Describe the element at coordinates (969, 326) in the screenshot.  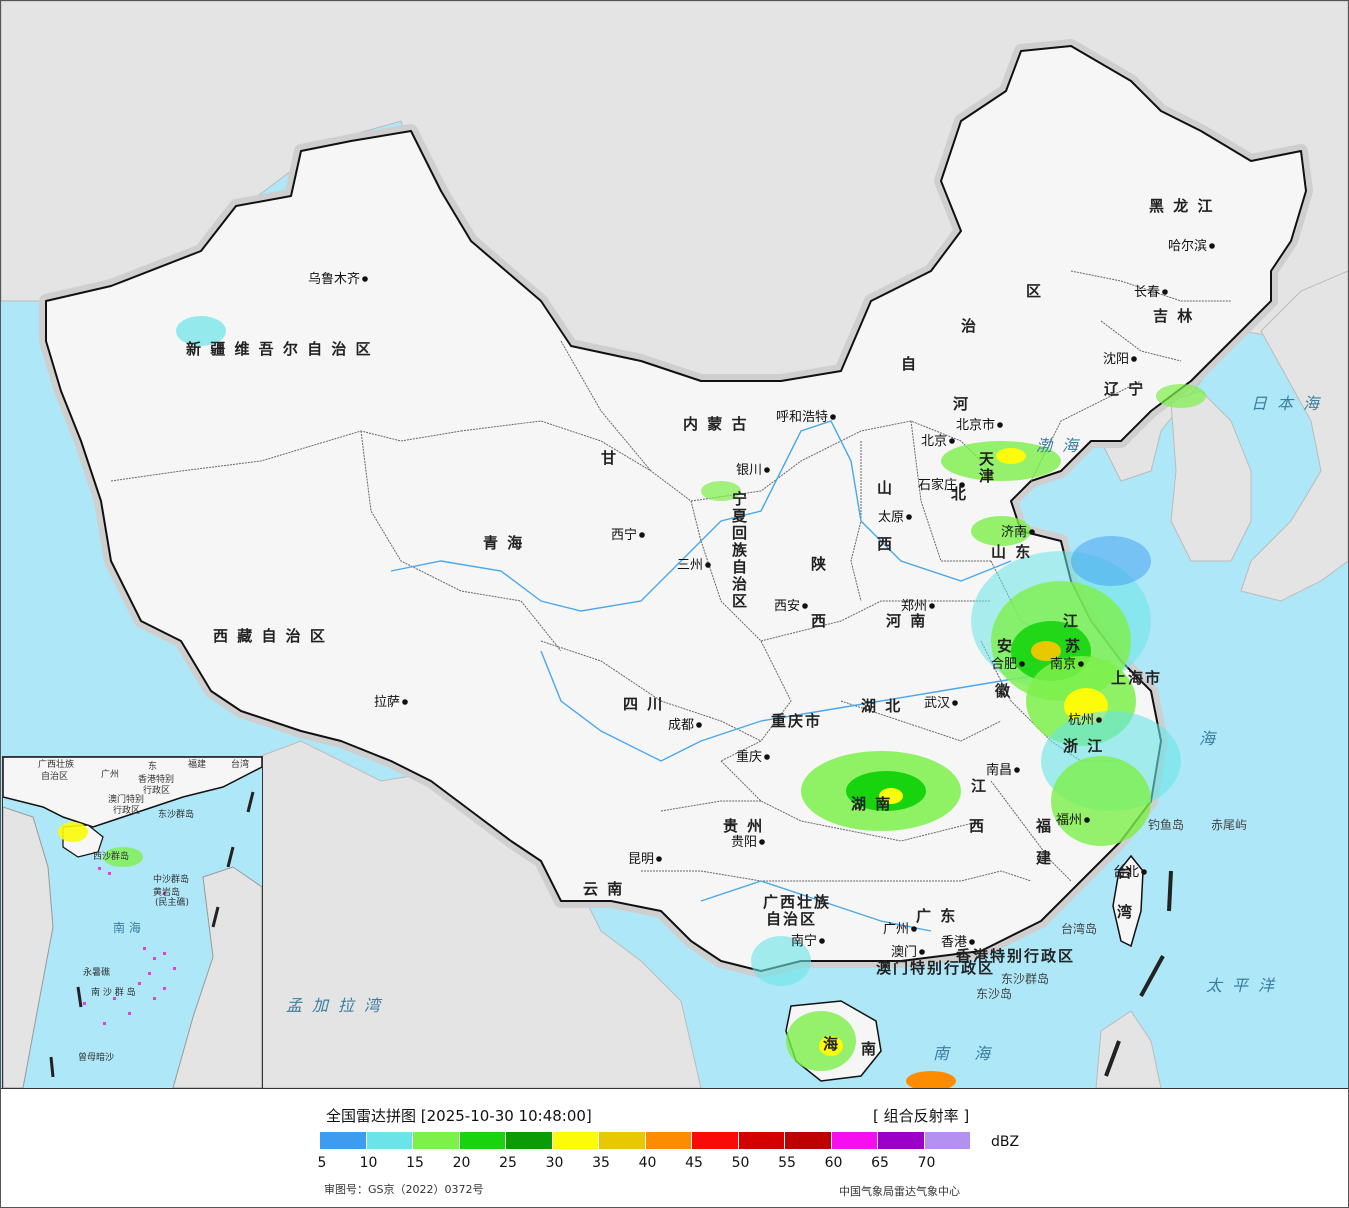
I see `label-neimenggu3: 治` at that location.